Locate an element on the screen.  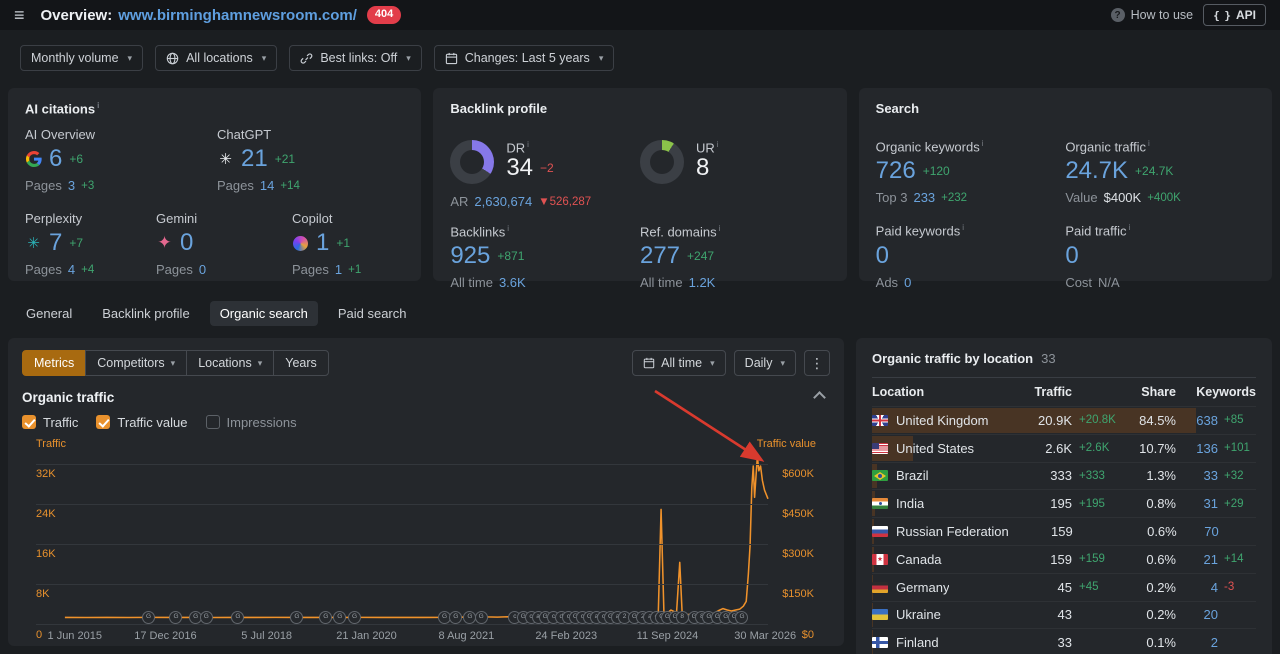
ai-item-name: ChatGPT is located at coordinates (244, 135).